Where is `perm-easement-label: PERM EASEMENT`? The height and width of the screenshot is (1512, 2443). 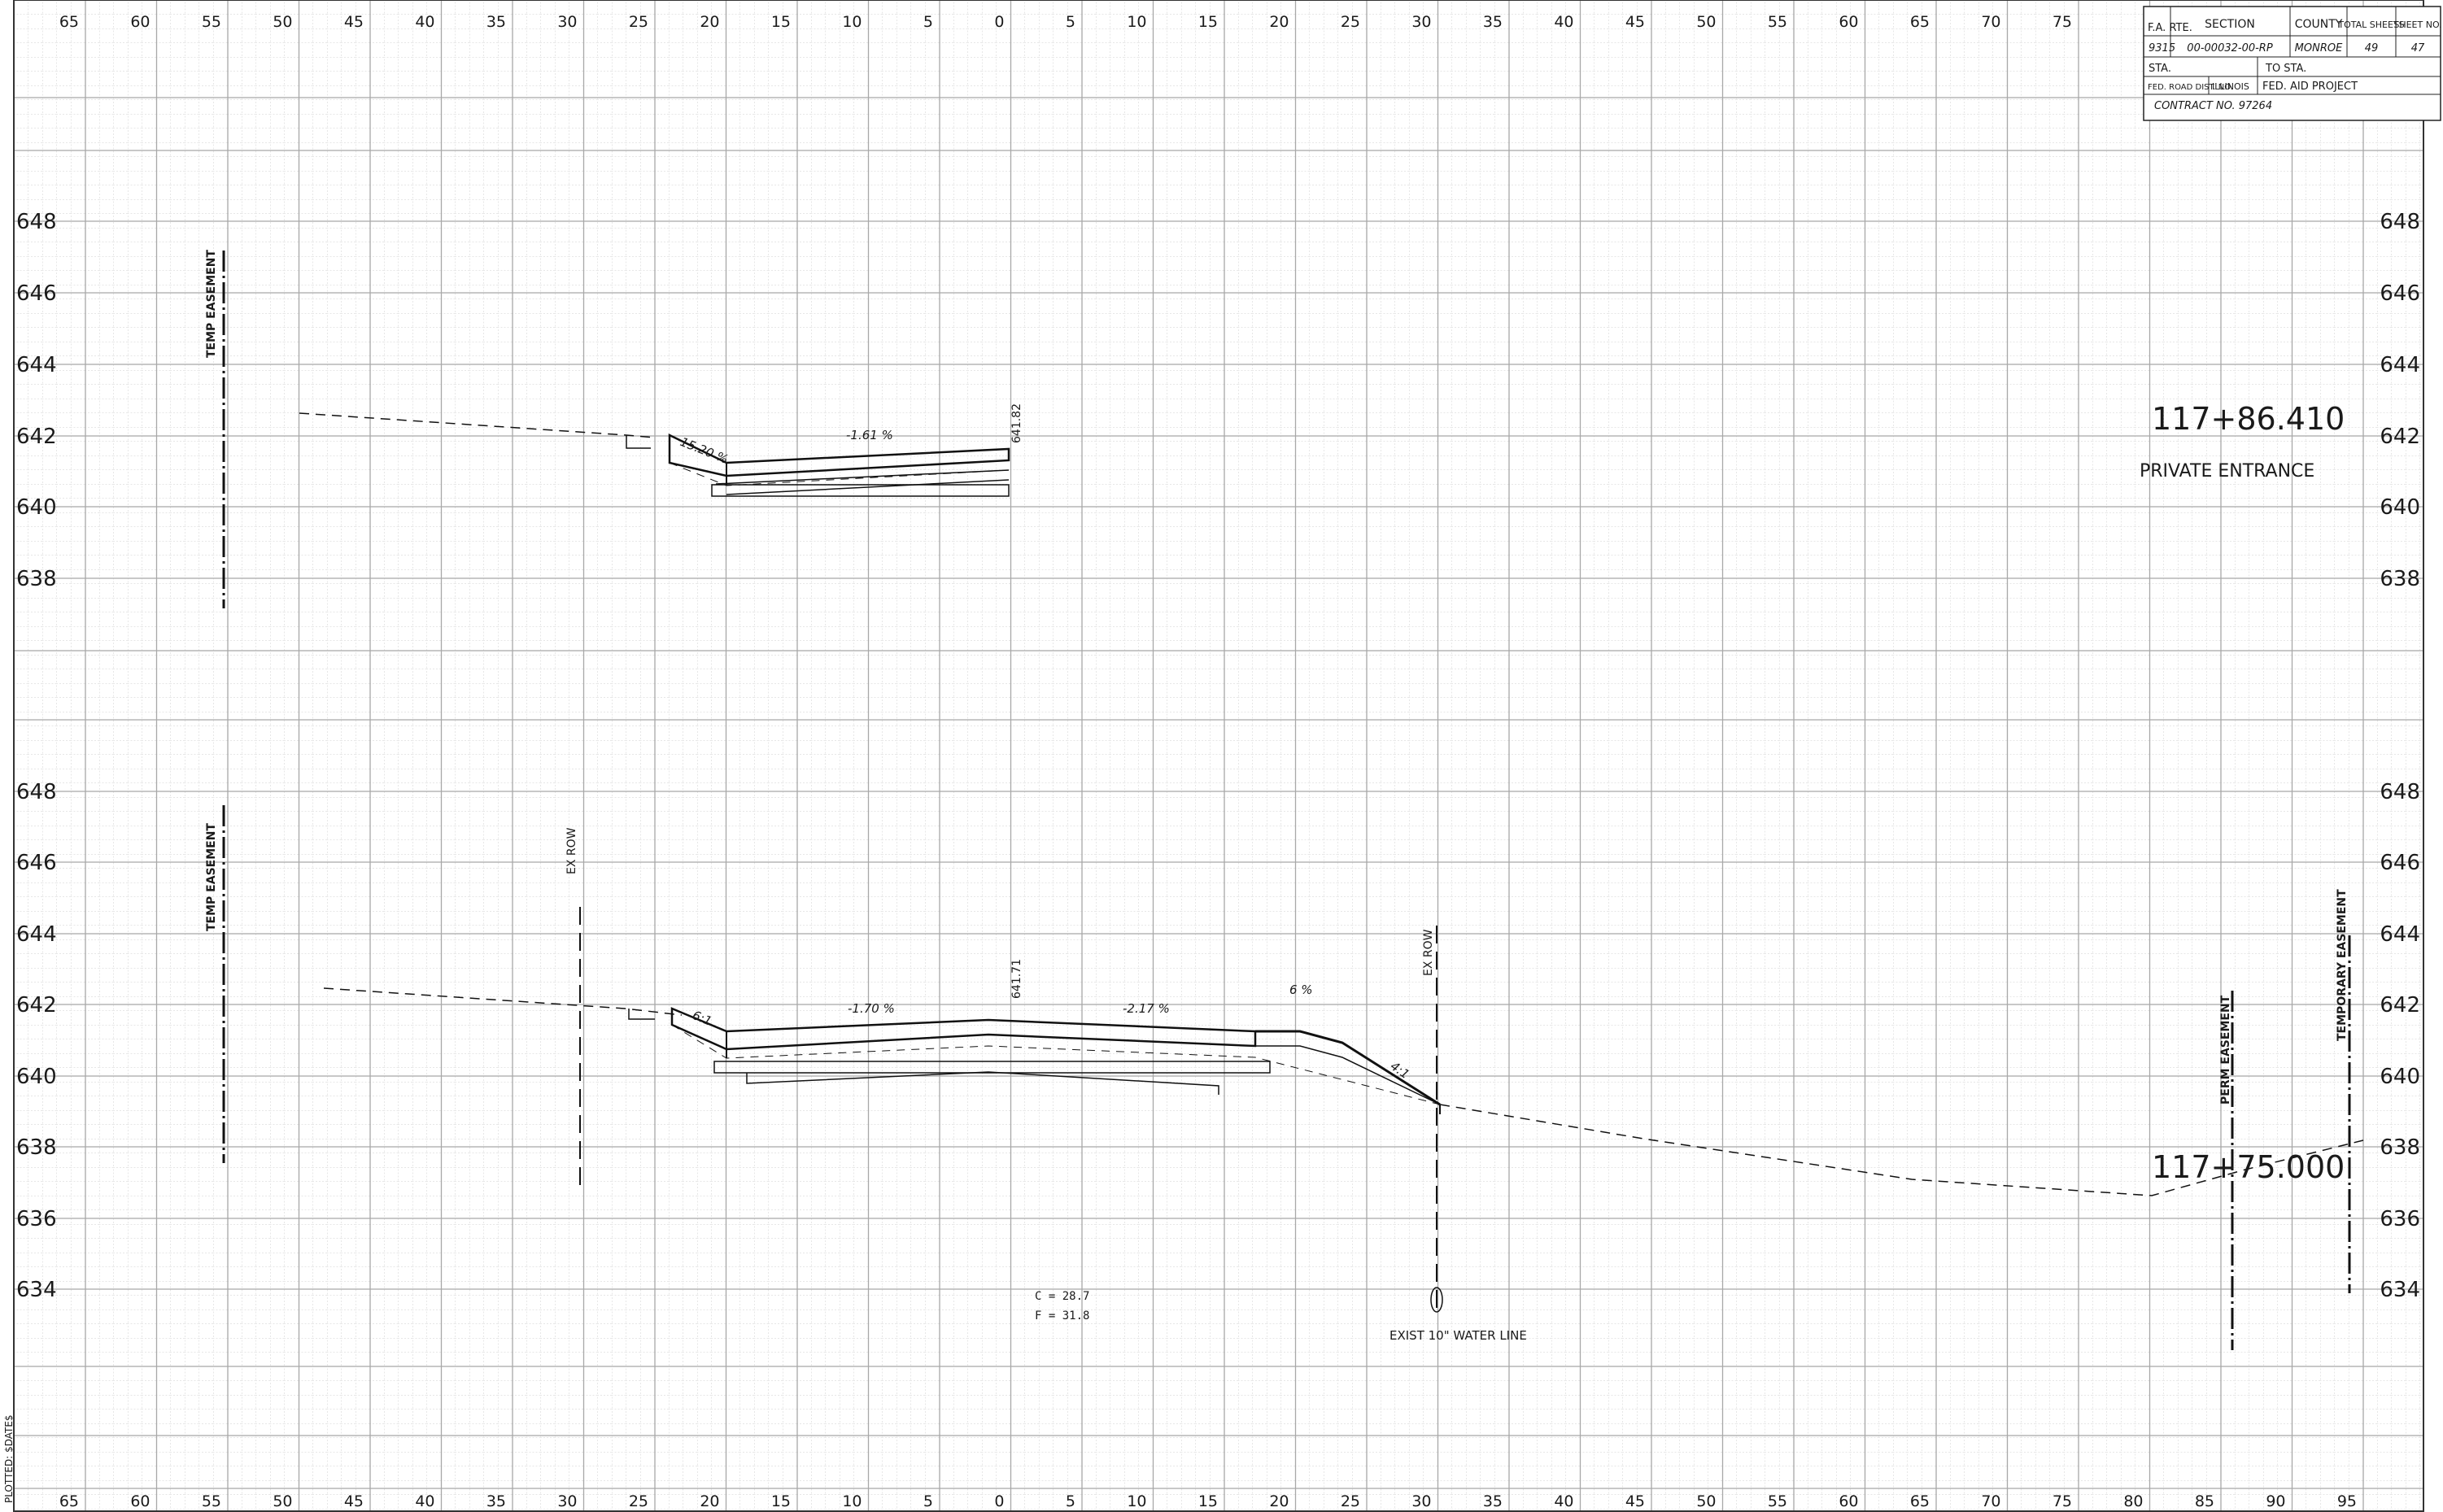 perm-easement-label: PERM EASEMENT is located at coordinates (2225, 1050).